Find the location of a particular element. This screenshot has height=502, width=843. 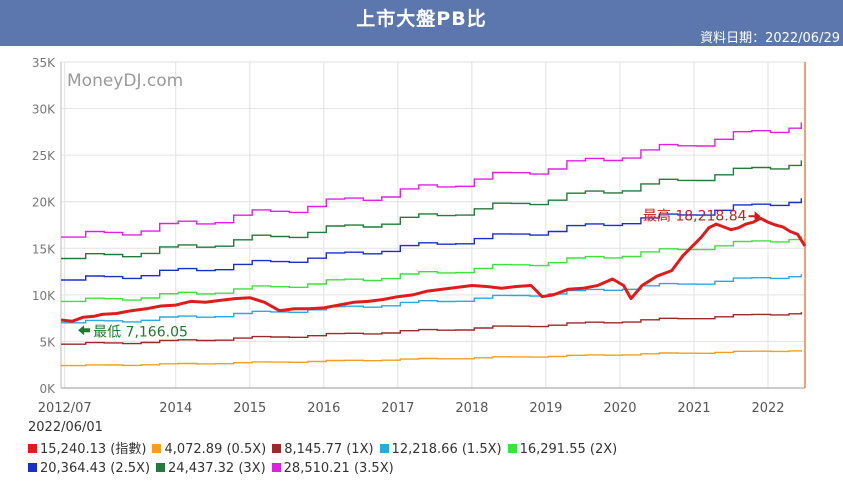

x-tick-label: 2018 is located at coordinates (471, 408).